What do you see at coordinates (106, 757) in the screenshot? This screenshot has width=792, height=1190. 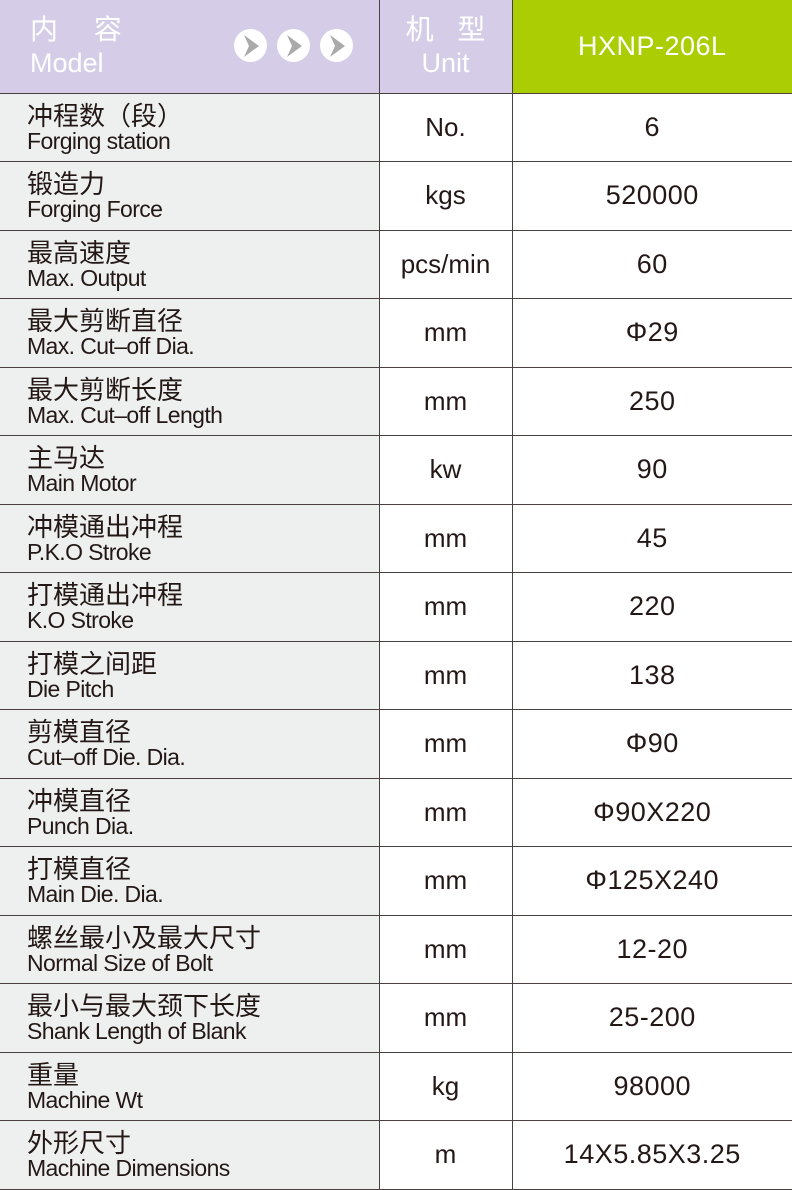 I see `spec-name-en: Cut–off Die. Dia.` at bounding box center [106, 757].